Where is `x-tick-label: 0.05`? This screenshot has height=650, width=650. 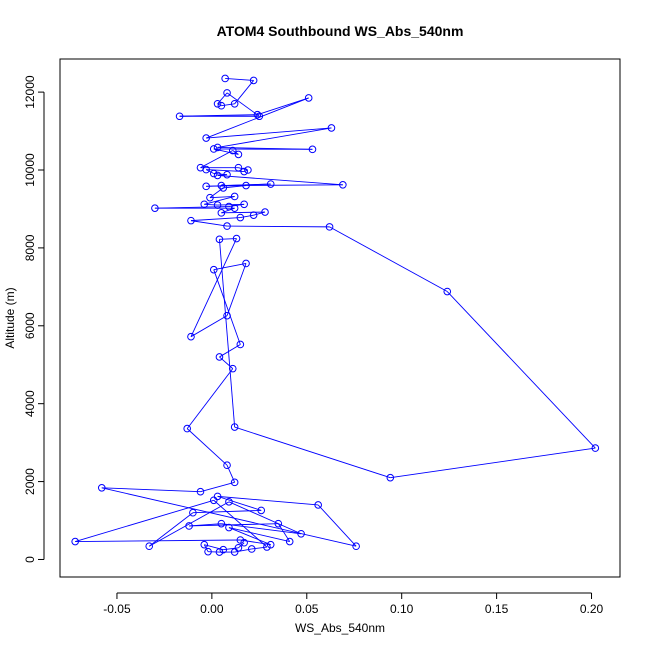
x-tick-label: 0.05 is located at coordinates (307, 609).